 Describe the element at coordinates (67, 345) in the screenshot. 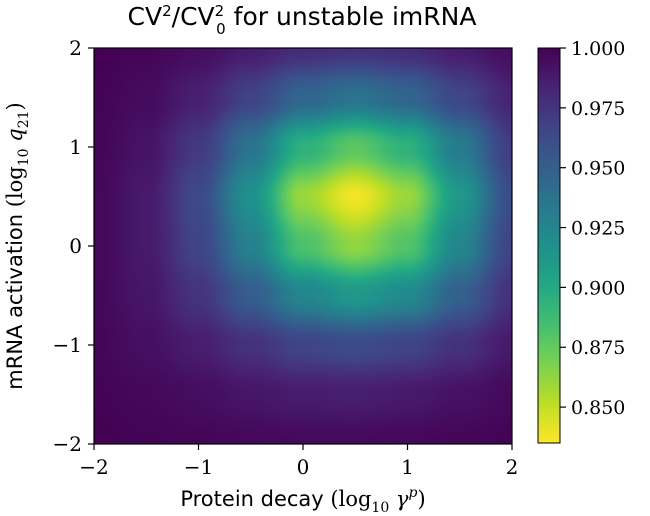

I see `y-tick-label: −1` at that location.